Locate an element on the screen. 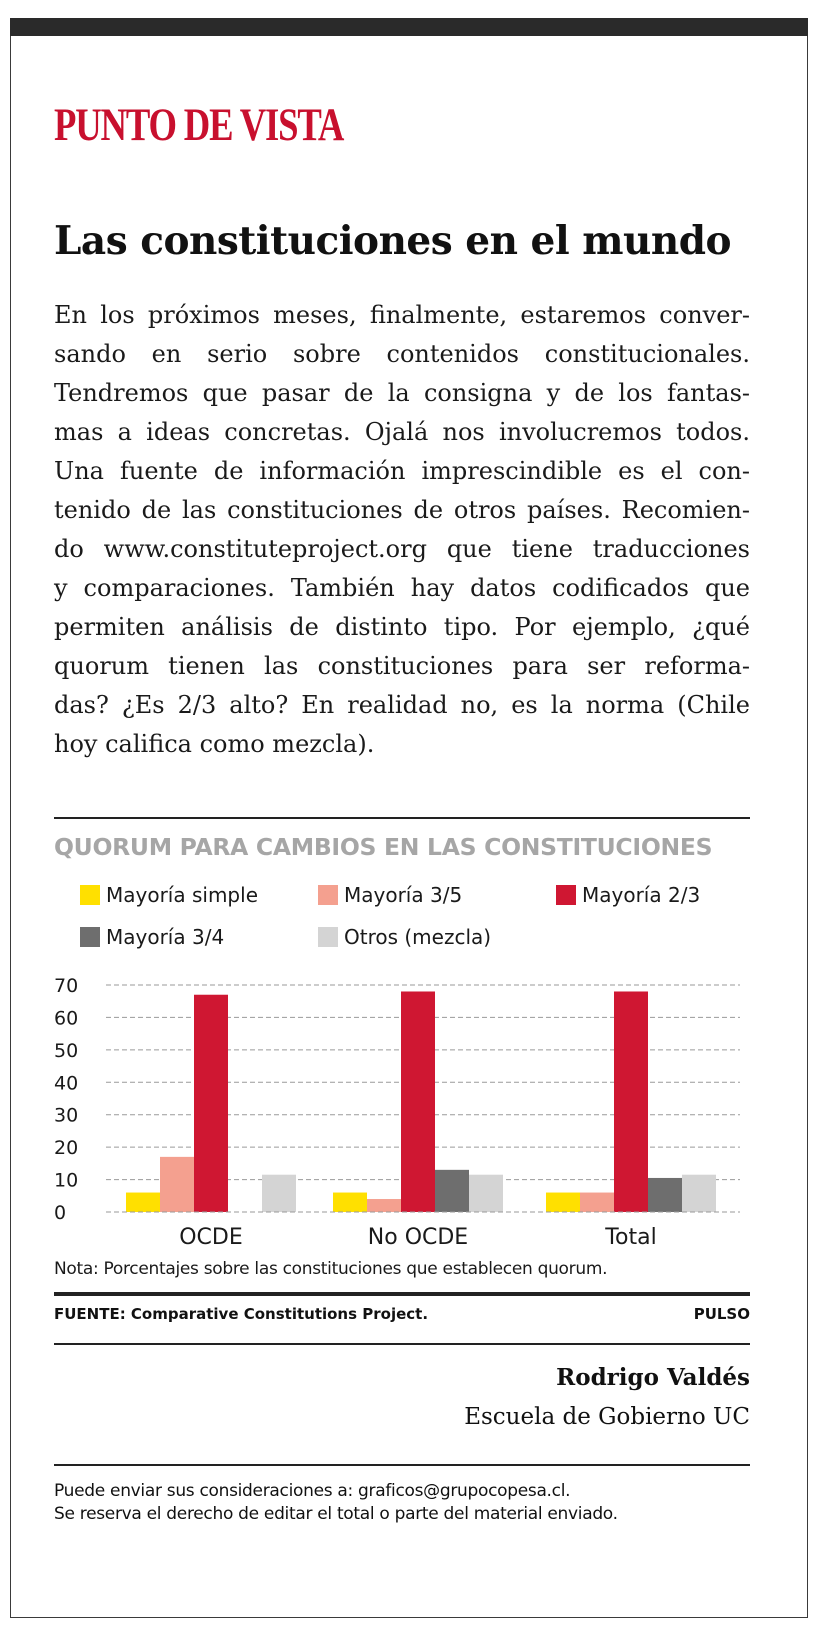 The image size is (822, 1626). x-tick-label: Total is located at coordinates (630, 1237).